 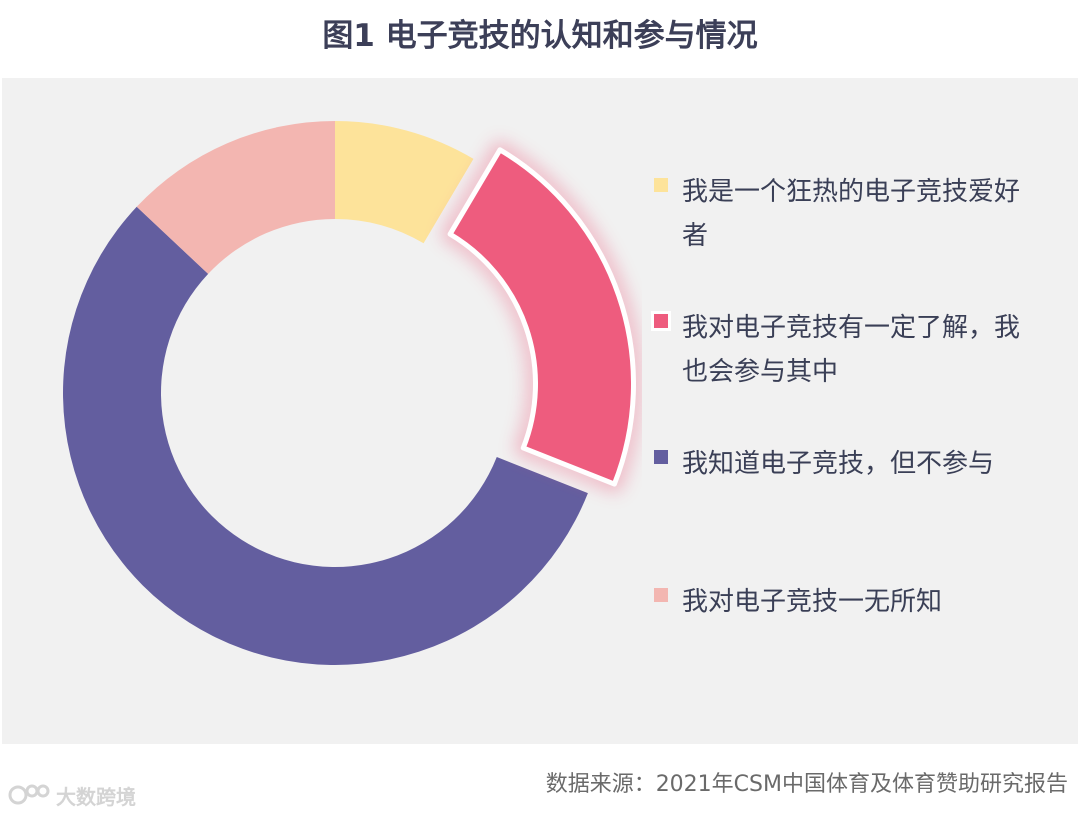 I want to click on slice-participant, so click(x=541, y=317).